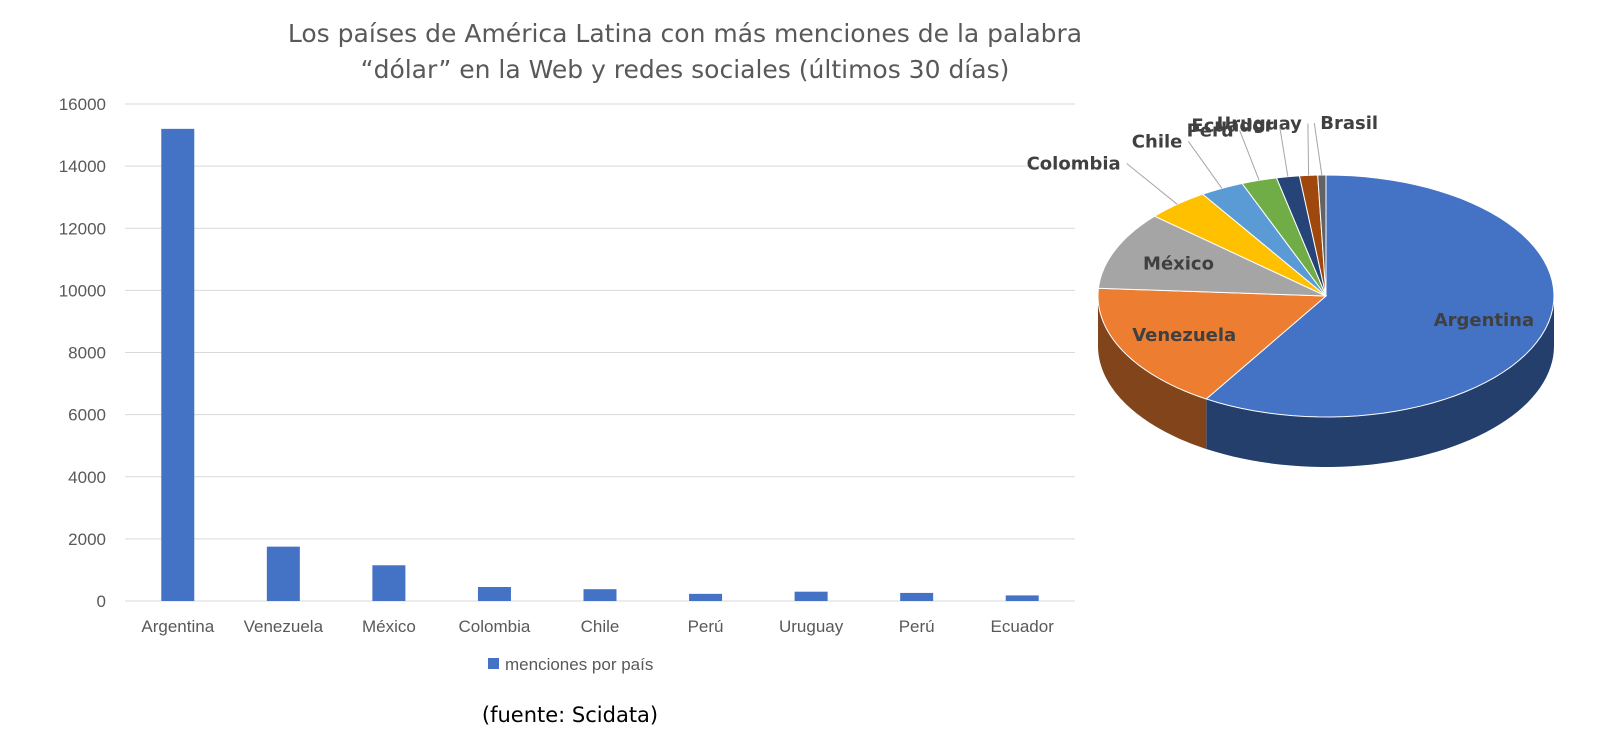 This screenshot has width=1599, height=753. What do you see at coordinates (82, 104) in the screenshot?
I see `y-tick-label: 16000` at bounding box center [82, 104].